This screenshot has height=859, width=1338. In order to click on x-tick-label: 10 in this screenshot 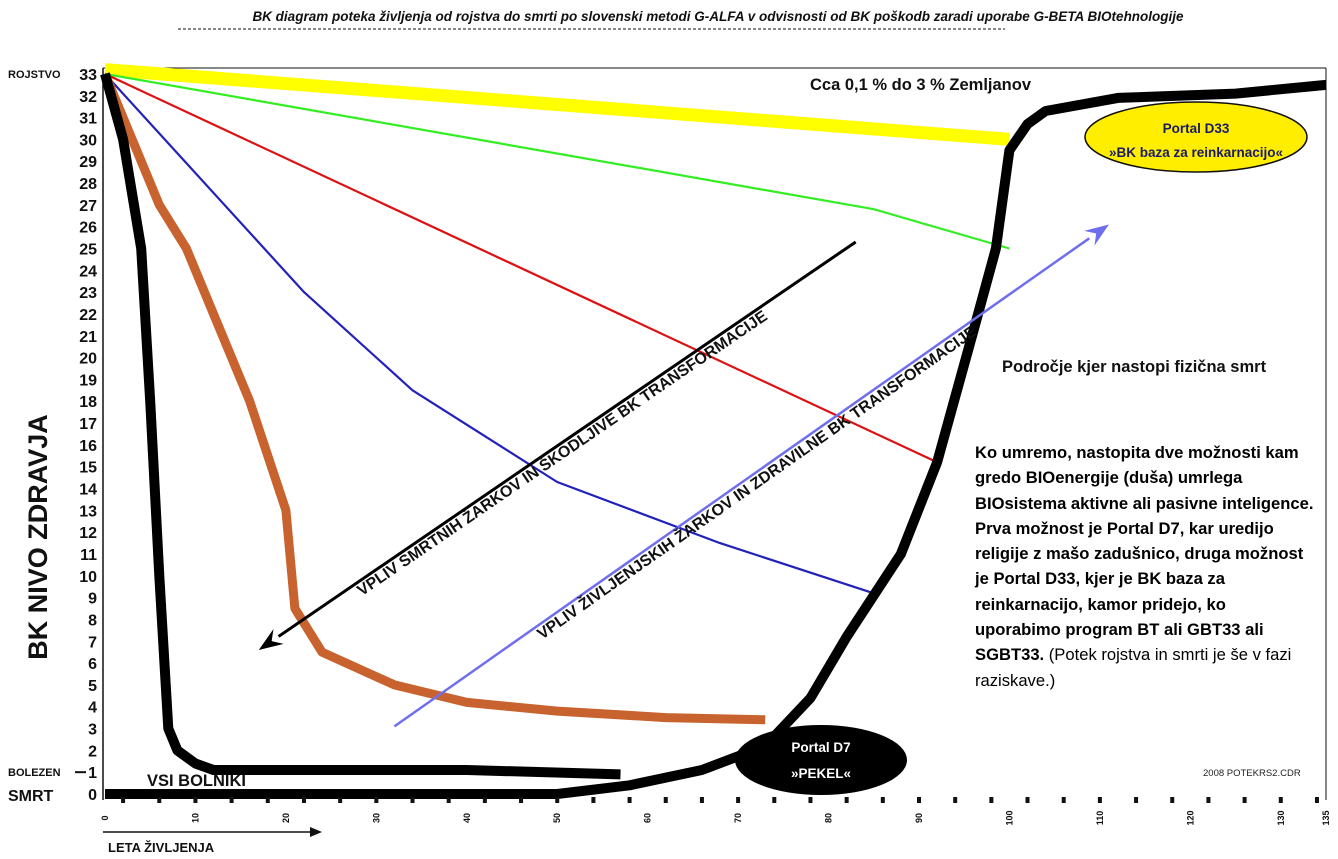, I will do `click(195, 818)`.